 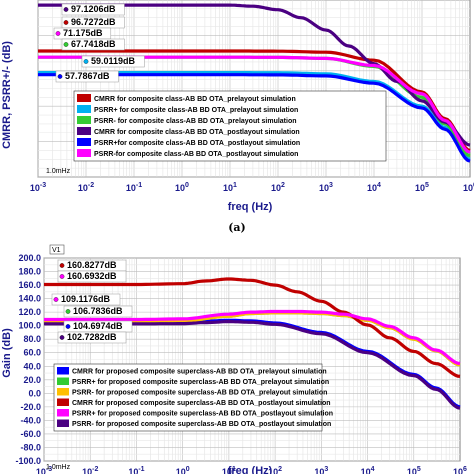 I want to click on annotation-label: 102.7282dB, so click(x=92, y=337).